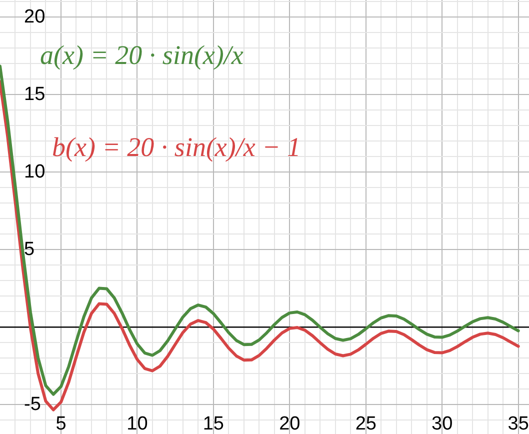 This screenshot has width=529, height=434. Describe the element at coordinates (137, 424) in the screenshot. I see `x-tick-label: 10` at that location.